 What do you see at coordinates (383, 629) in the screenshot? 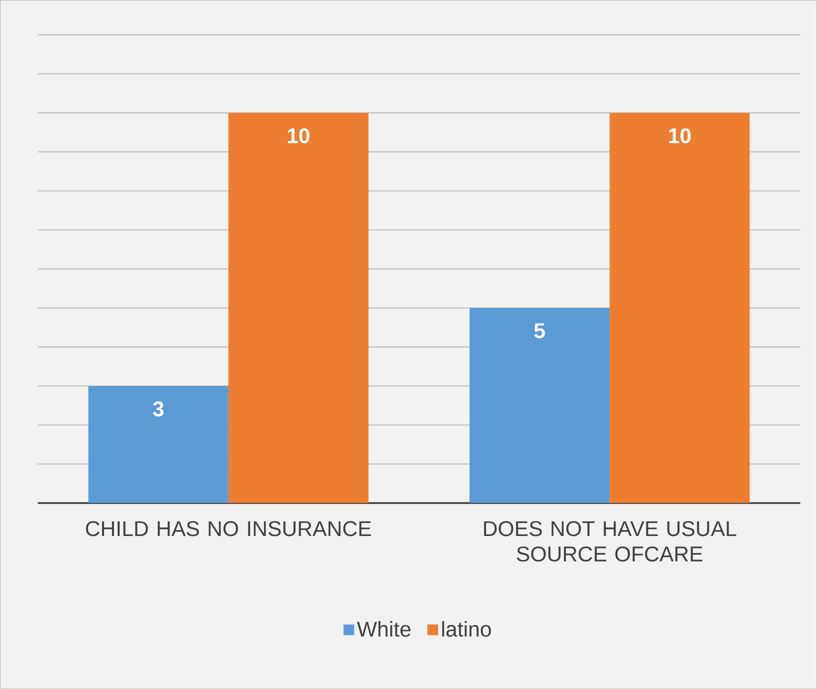
I see `legend-label: White` at bounding box center [383, 629].